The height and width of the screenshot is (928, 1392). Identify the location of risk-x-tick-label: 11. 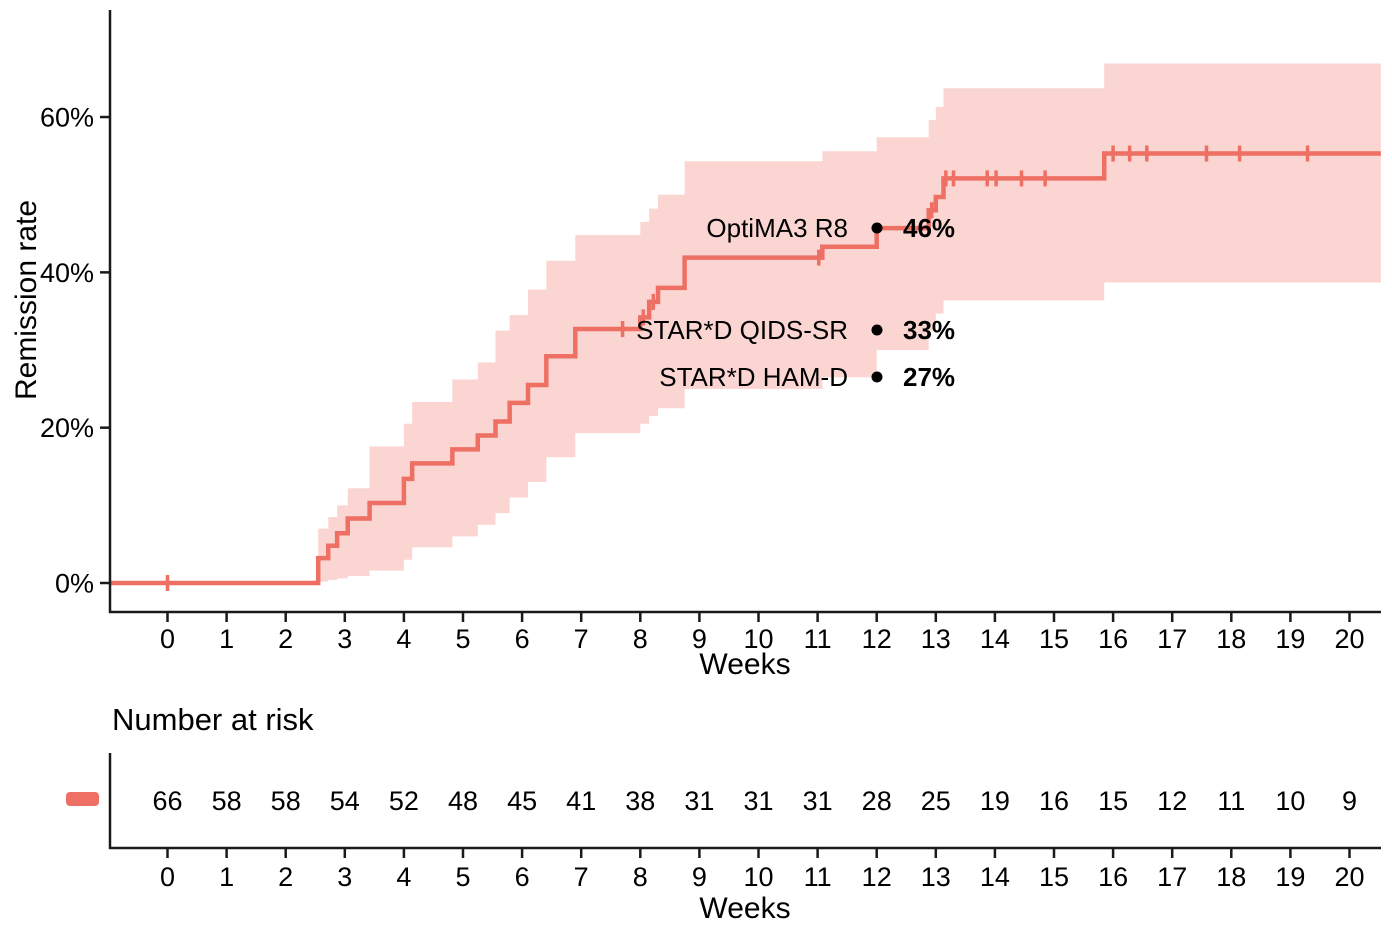
(818, 877).